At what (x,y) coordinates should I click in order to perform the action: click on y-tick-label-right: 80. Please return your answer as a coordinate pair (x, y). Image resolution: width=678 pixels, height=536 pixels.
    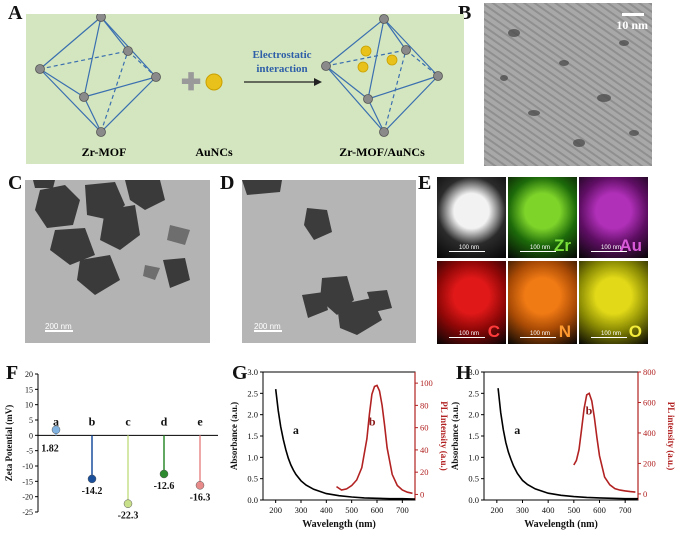
    Looking at the image, I should click on (424, 405).